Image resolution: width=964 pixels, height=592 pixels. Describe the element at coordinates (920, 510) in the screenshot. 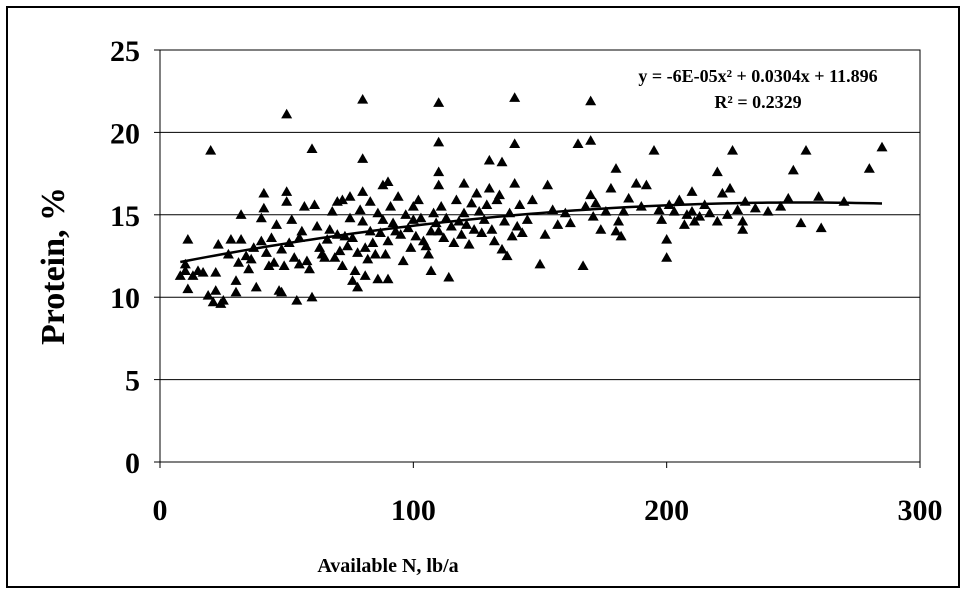

I see `x-tick-label: 300` at that location.